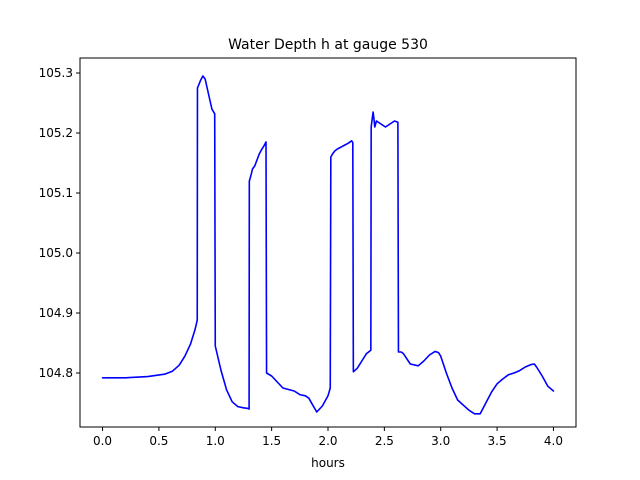 This screenshot has height=480, width=640. Describe the element at coordinates (271, 441) in the screenshot. I see `x-tick-label: 1.5` at that location.